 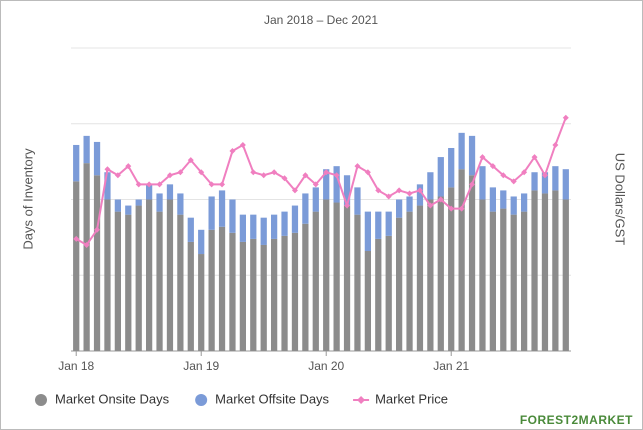 What do you see at coordinates (620, 199) in the screenshot?
I see `y2-axis-label: US Dollars/GST` at bounding box center [620, 199].